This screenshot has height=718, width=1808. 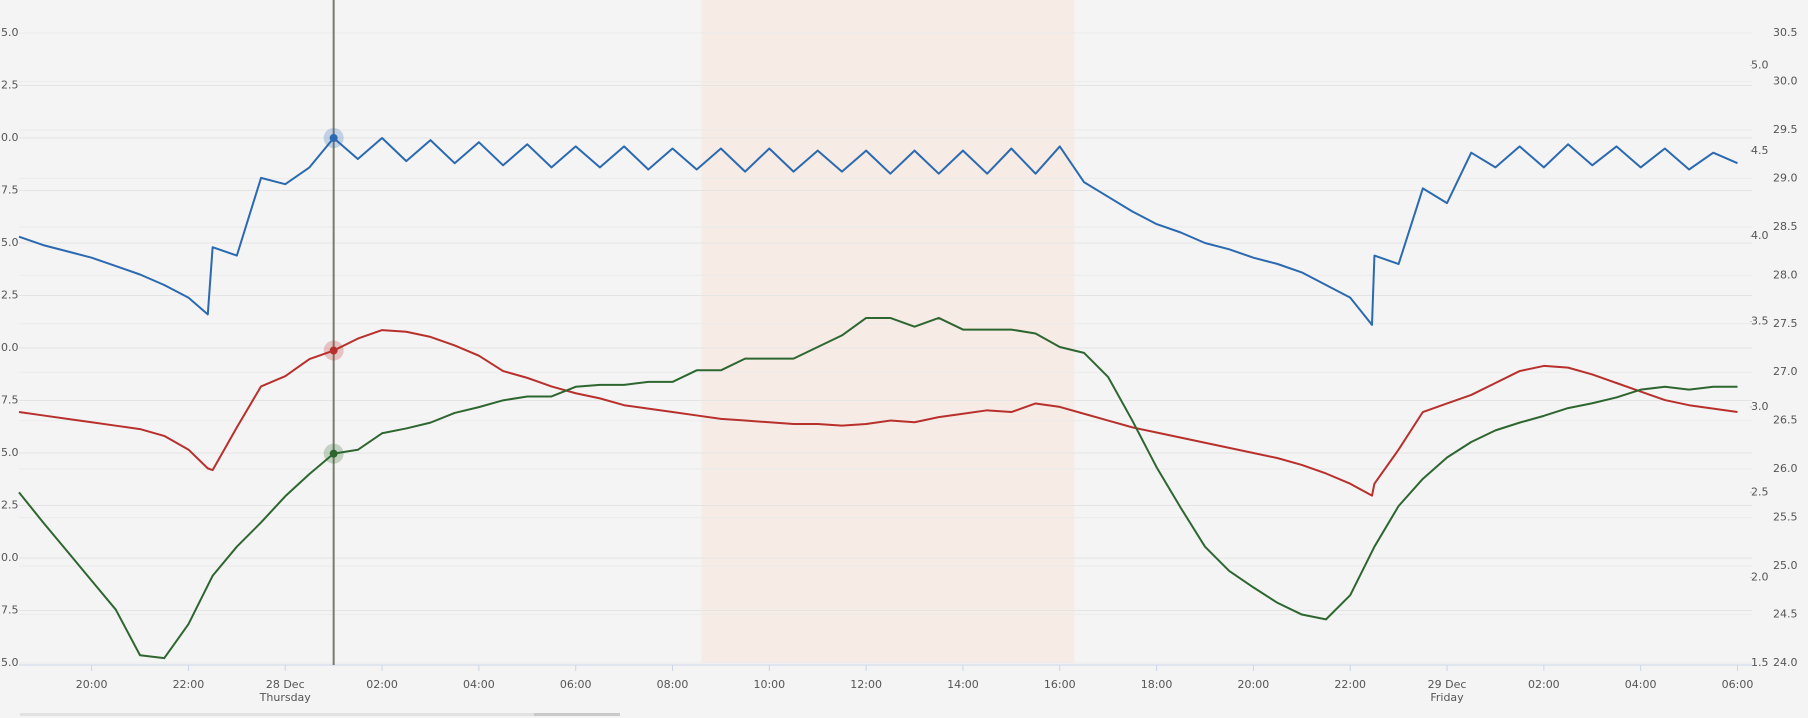 I want to click on y2-tick-label: 4.0, so click(x=1760, y=235).